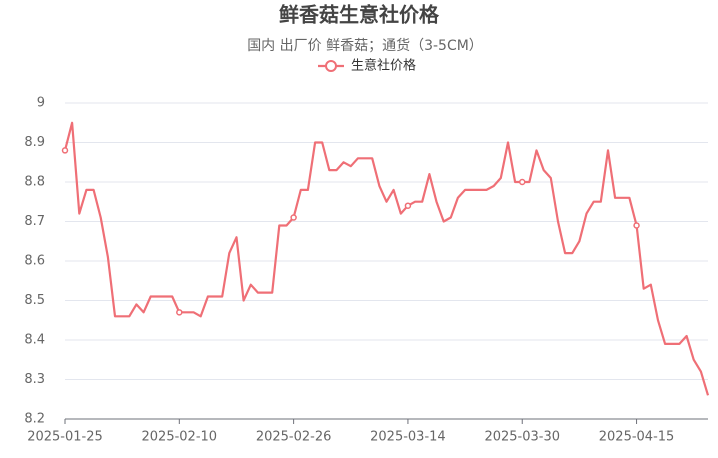  What do you see at coordinates (365, 45) in the screenshot?
I see `chart-subtitle: 国内 出厂价 鲜香菇；通货（3-5CM）` at bounding box center [365, 45].